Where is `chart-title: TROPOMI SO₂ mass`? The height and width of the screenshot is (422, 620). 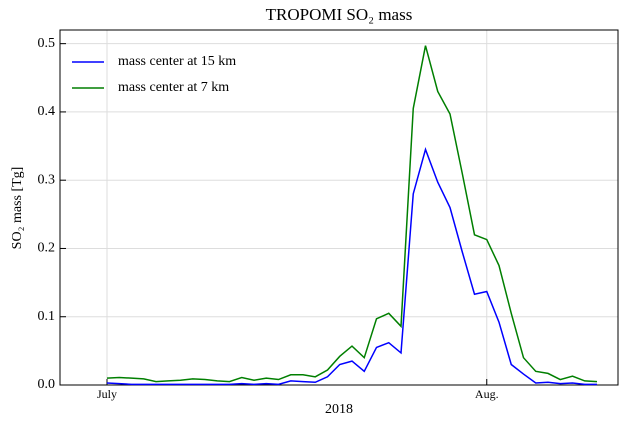
chart-title: TROPOMI SO₂ mass is located at coordinates (339, 14).